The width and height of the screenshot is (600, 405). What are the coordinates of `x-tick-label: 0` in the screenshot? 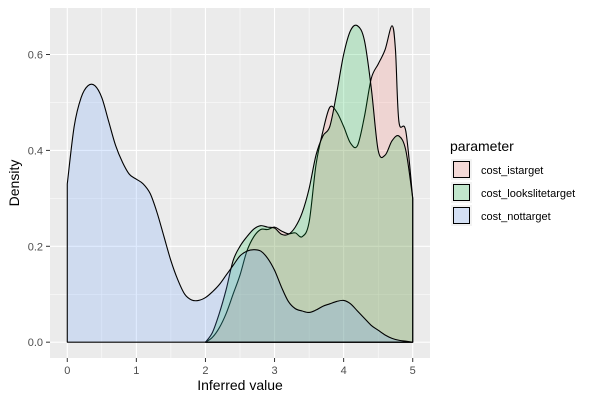 It's located at (67, 371).